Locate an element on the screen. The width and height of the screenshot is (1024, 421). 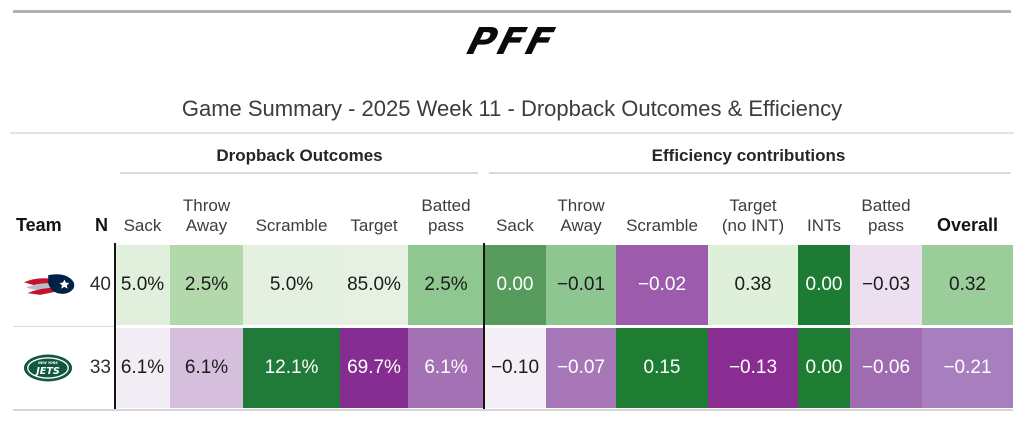
value-cell: −0.13 is located at coordinates (753, 368).